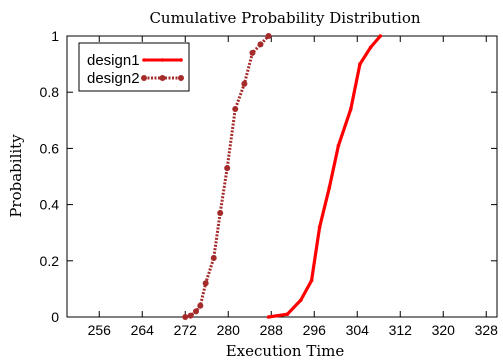 This screenshot has height=362, width=503. What do you see at coordinates (100, 330) in the screenshot?
I see `x-tick-label: 256` at bounding box center [100, 330].